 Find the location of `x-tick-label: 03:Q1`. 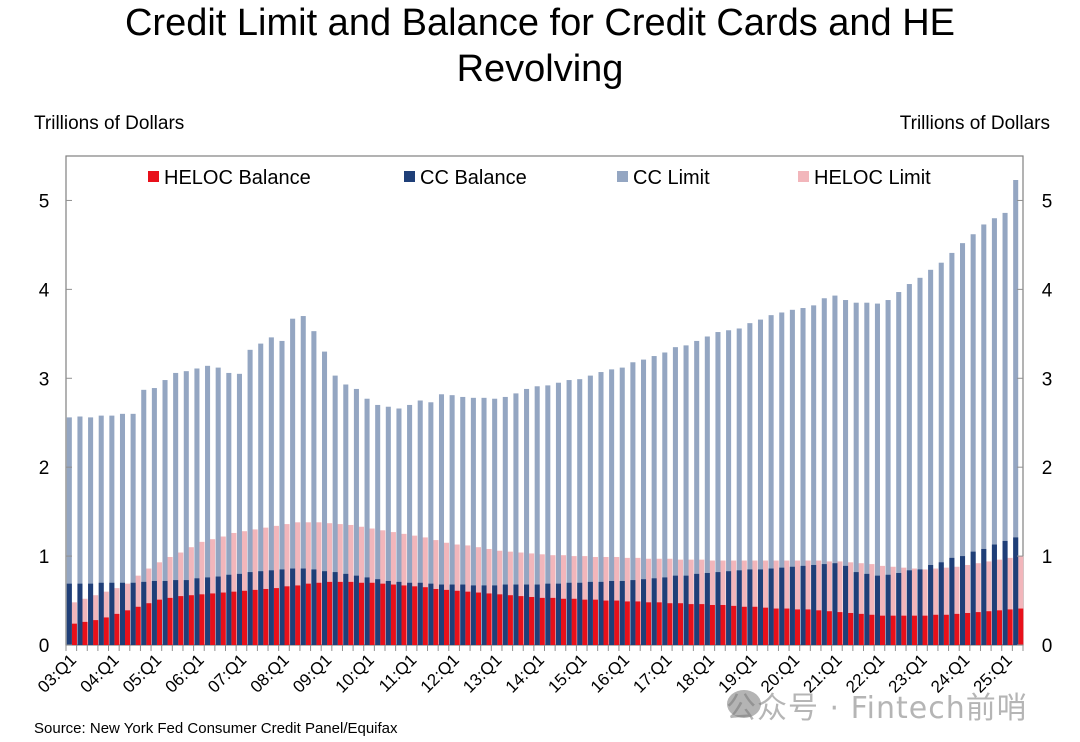

x-tick-label: 03:Q1 is located at coordinates (57, 673).